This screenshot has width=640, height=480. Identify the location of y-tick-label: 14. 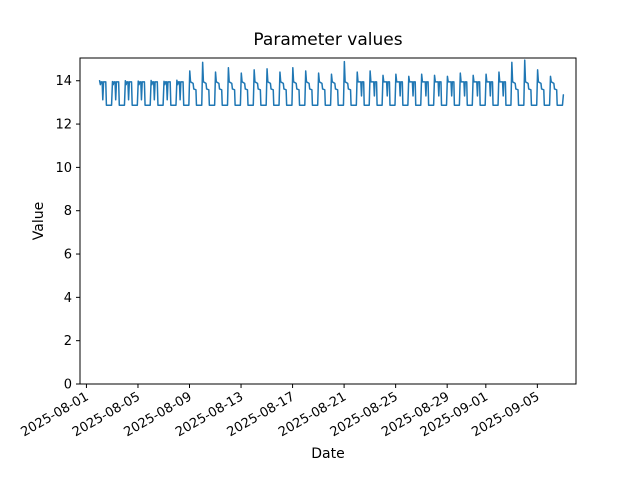
(63, 81).